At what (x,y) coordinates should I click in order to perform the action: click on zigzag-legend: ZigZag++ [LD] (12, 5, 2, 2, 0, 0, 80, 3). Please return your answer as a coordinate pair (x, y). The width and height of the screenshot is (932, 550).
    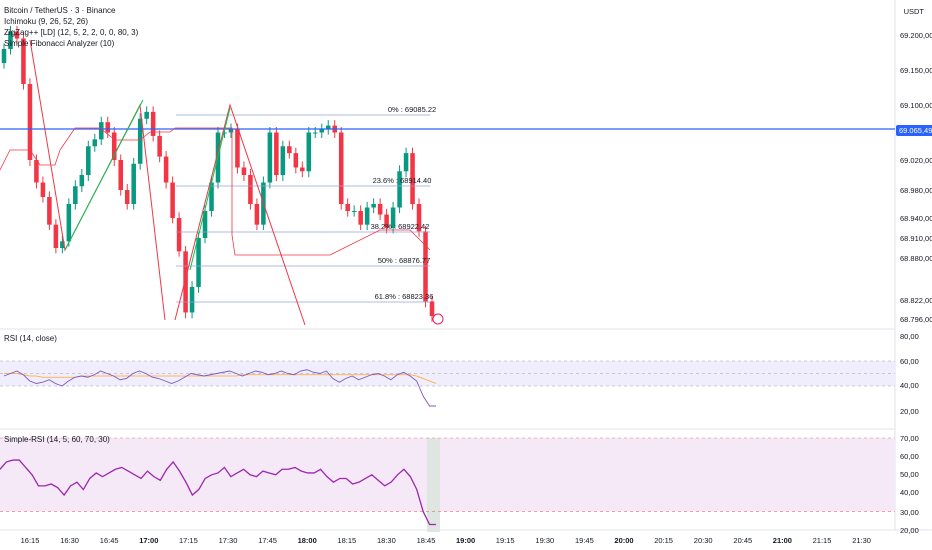
    Looking at the image, I should click on (71, 32).